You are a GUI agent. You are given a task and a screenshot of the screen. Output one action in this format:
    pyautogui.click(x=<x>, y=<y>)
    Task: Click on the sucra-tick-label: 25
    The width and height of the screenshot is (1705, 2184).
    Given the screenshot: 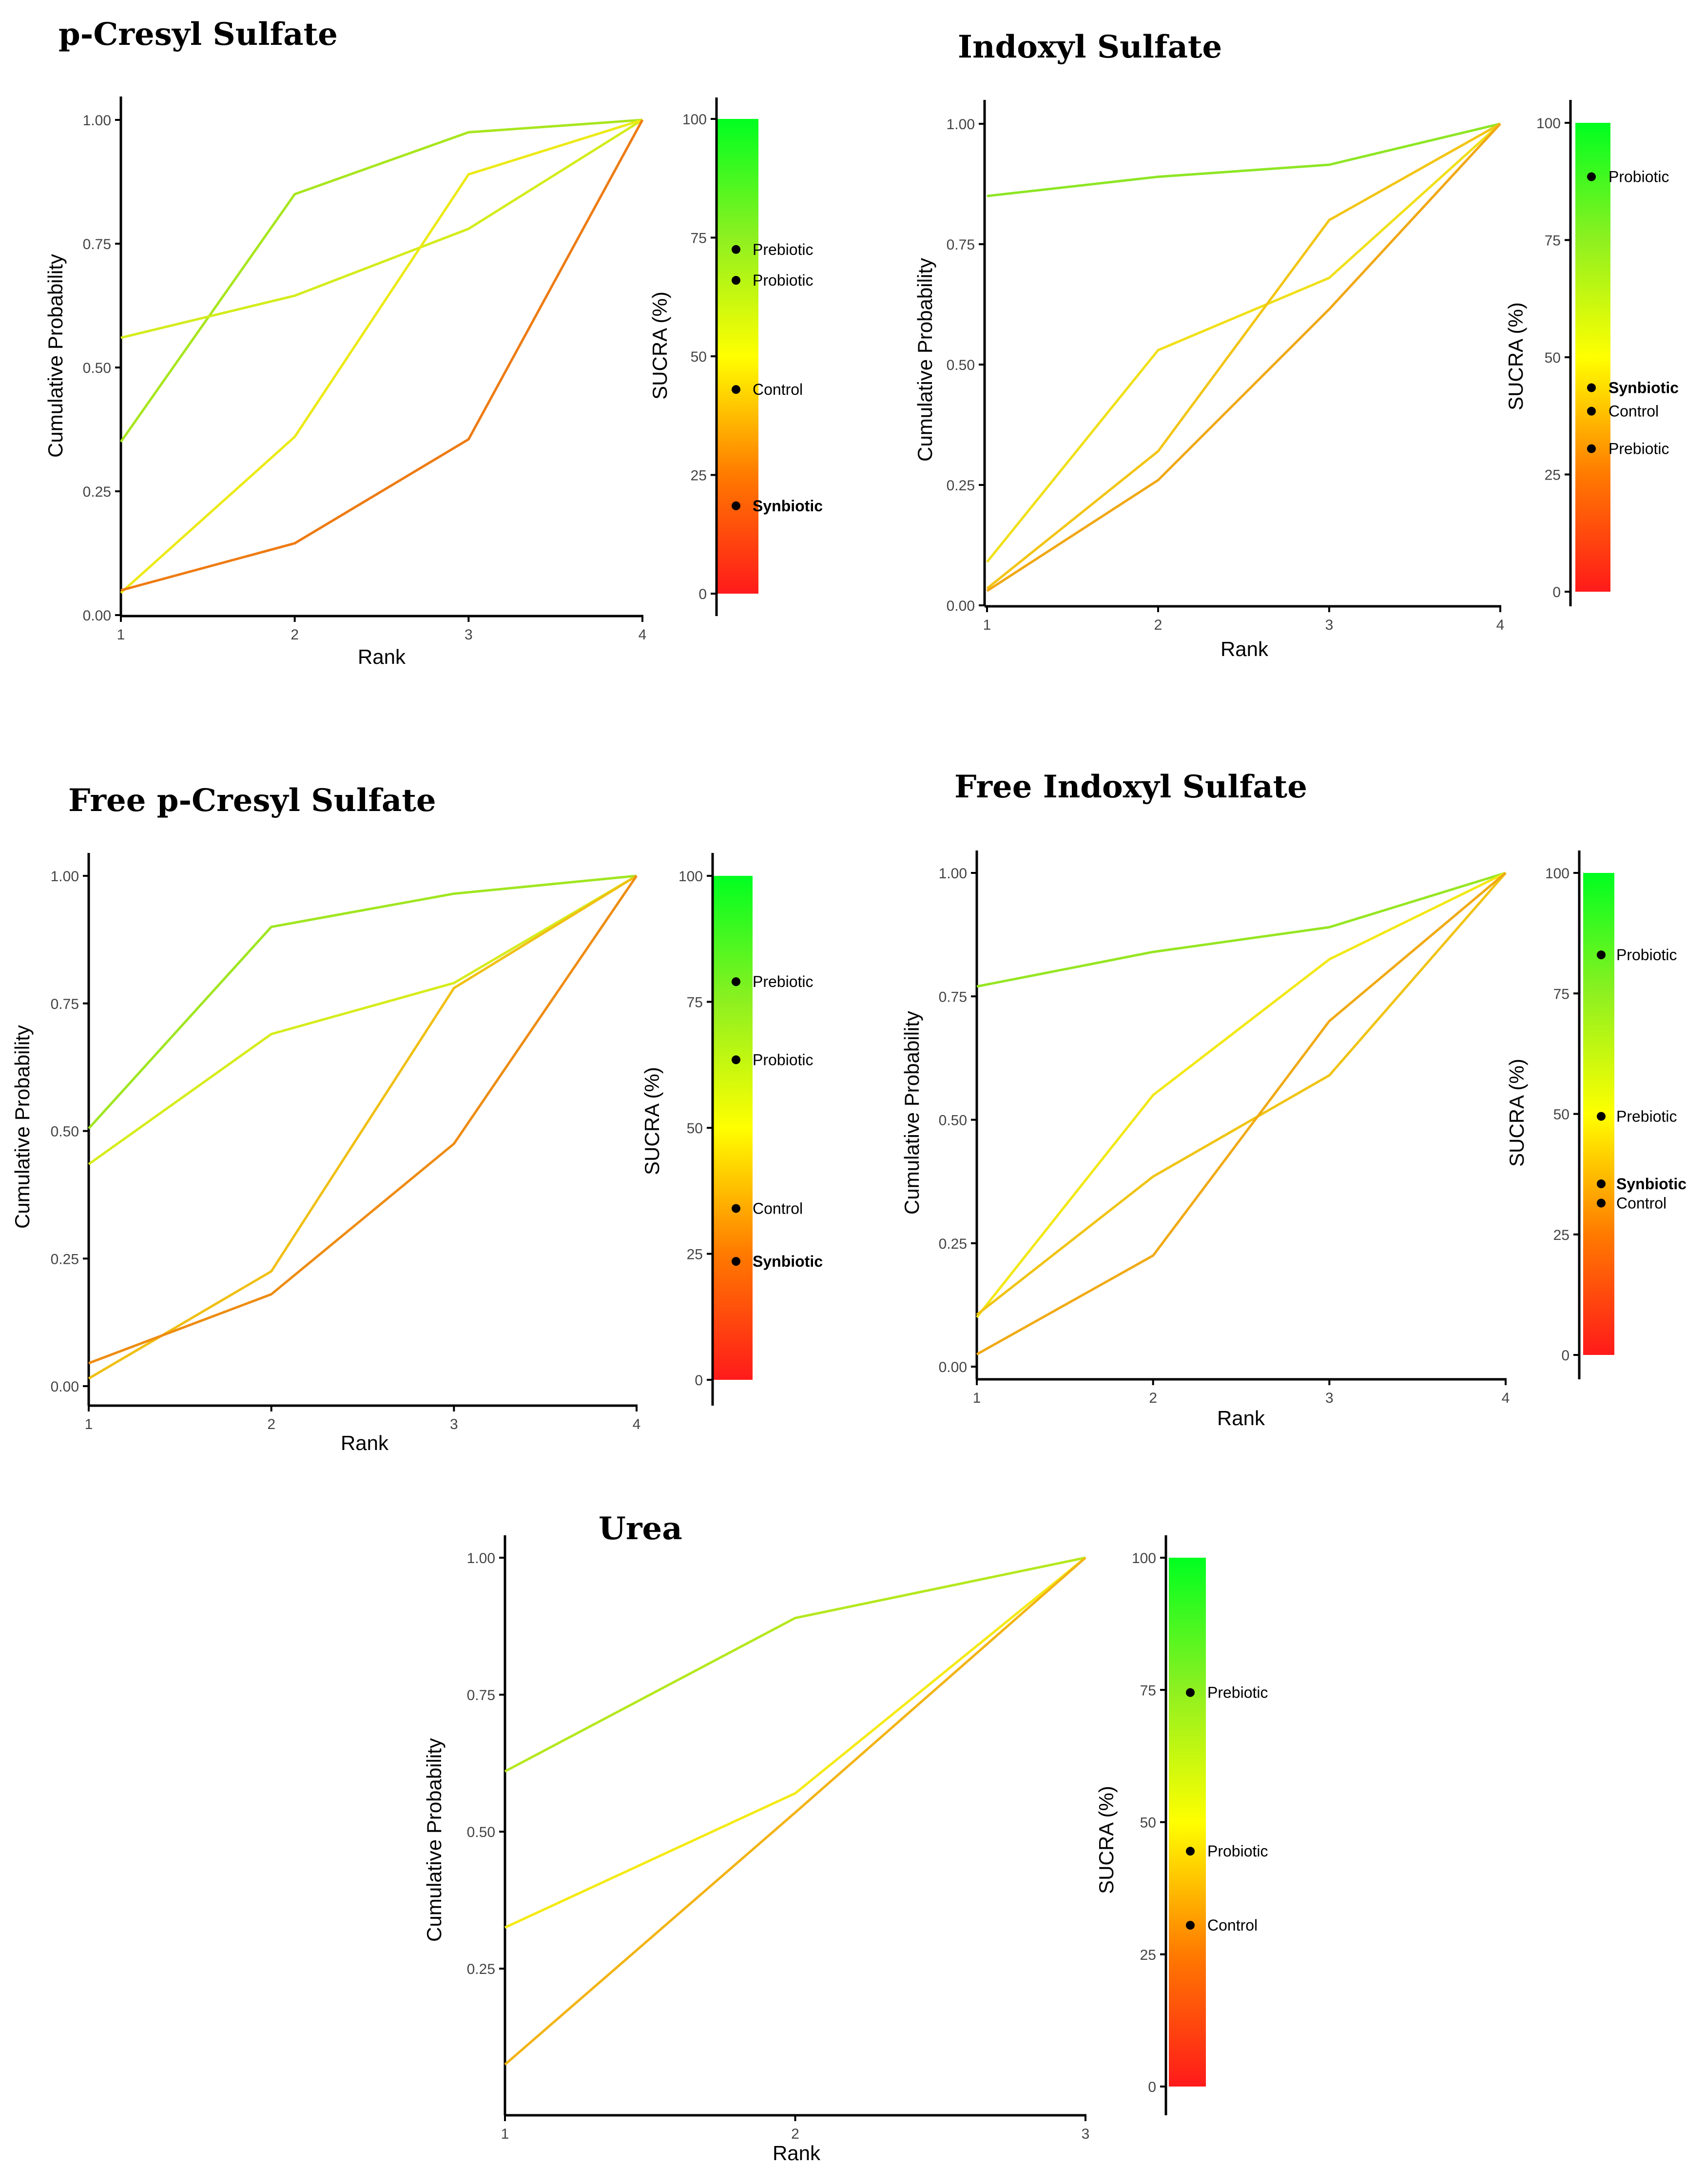 What is the action you would take?
    pyautogui.click(x=695, y=1255)
    